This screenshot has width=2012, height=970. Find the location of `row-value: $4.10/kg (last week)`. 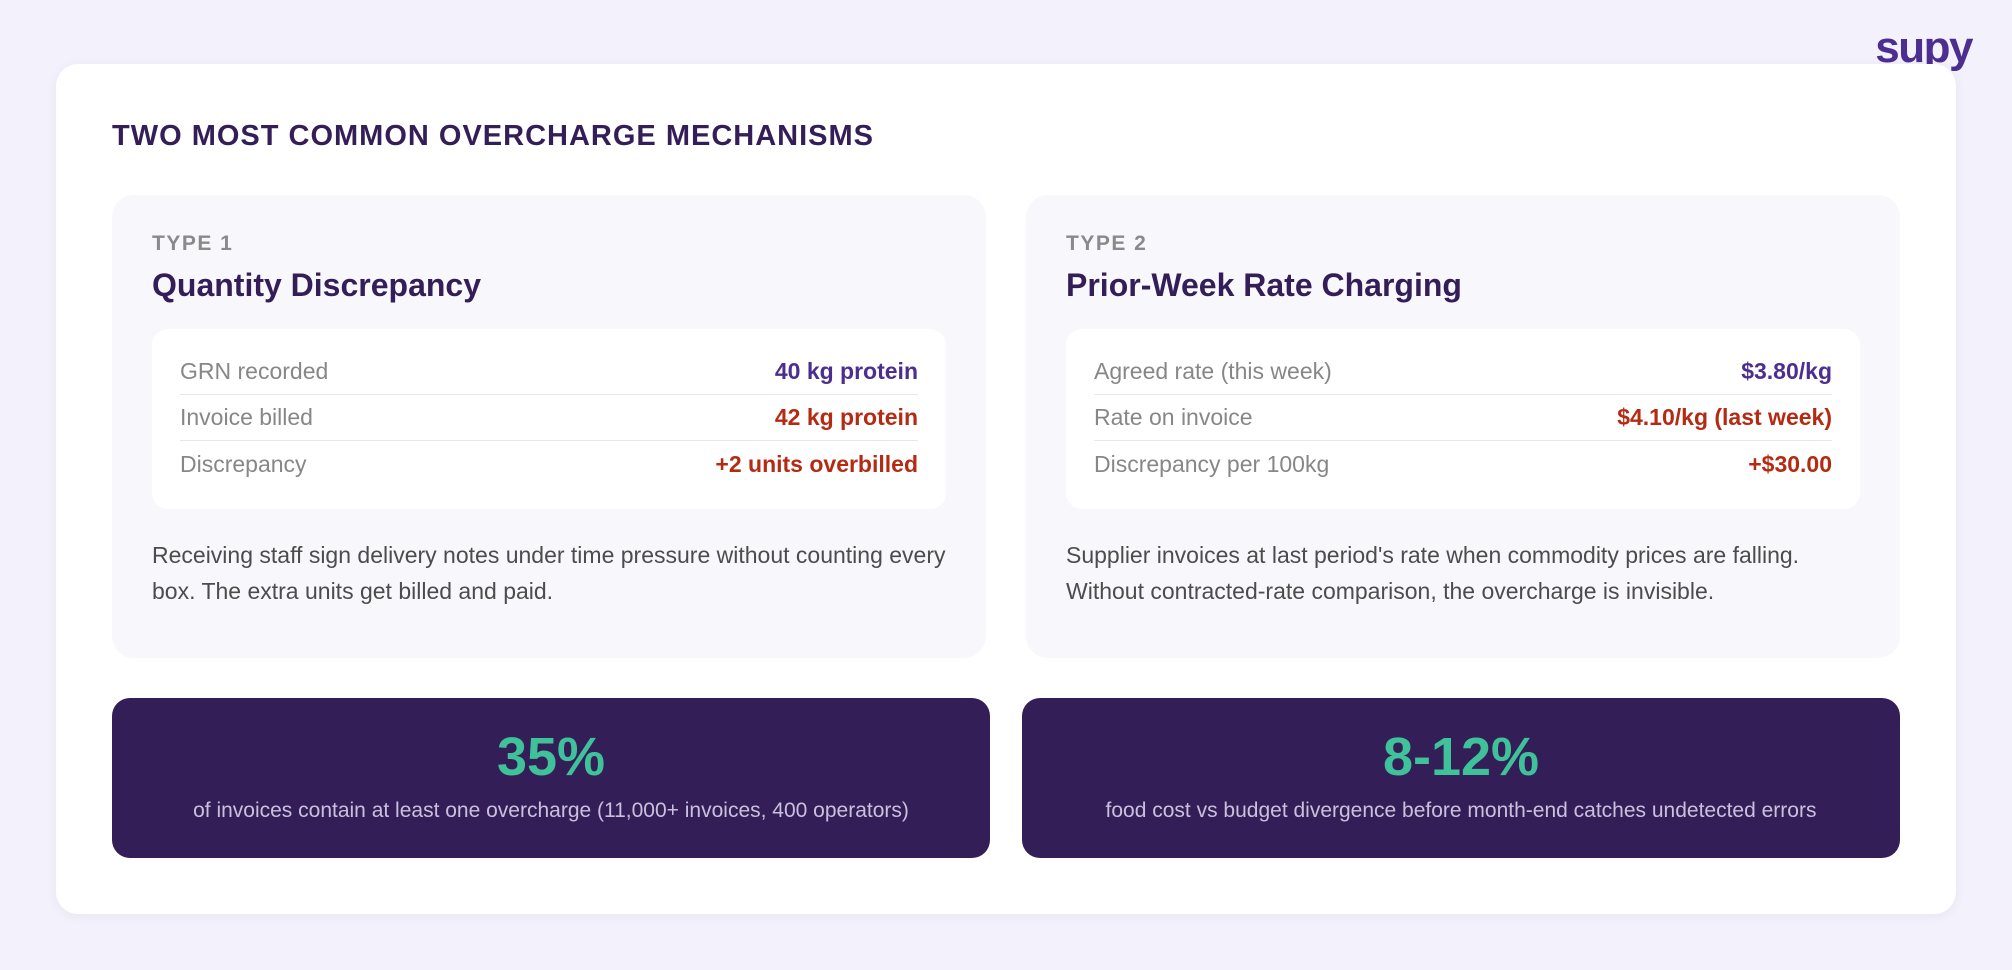

row-value: $4.10/kg (last week) is located at coordinates (1724, 417).